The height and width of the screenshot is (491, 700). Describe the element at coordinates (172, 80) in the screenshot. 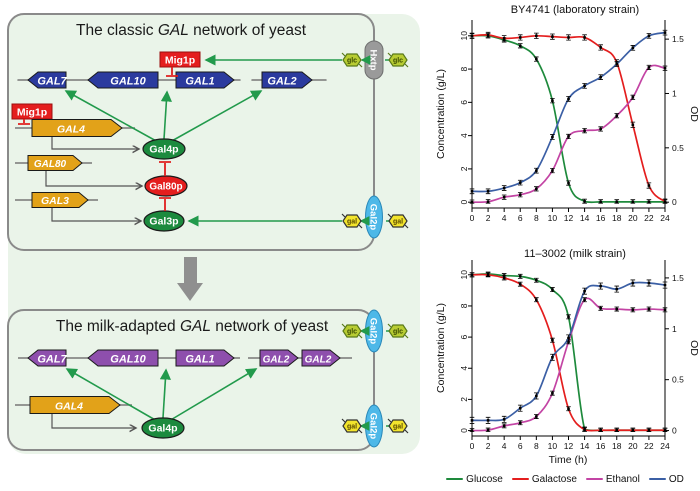

I see `classic-gene-row: GAL7 GAL10 GAL1 GAL2` at that location.